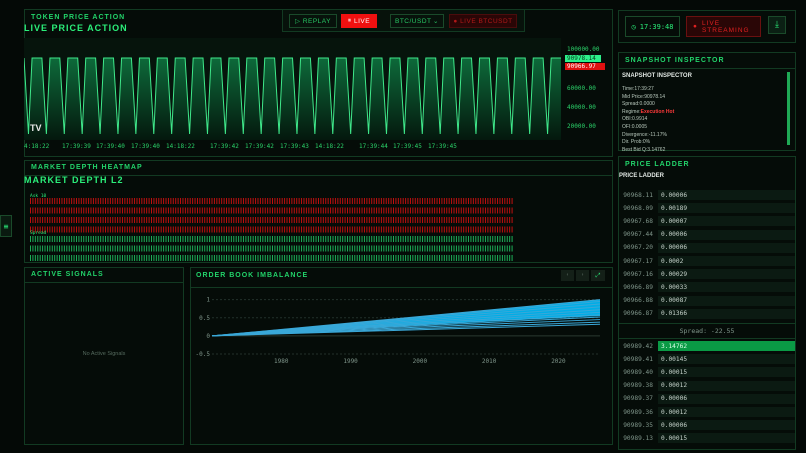 This screenshot has height=453, width=806. Describe the element at coordinates (726, 313) in the screenshot. I see `quantity: 0.01366` at that location.